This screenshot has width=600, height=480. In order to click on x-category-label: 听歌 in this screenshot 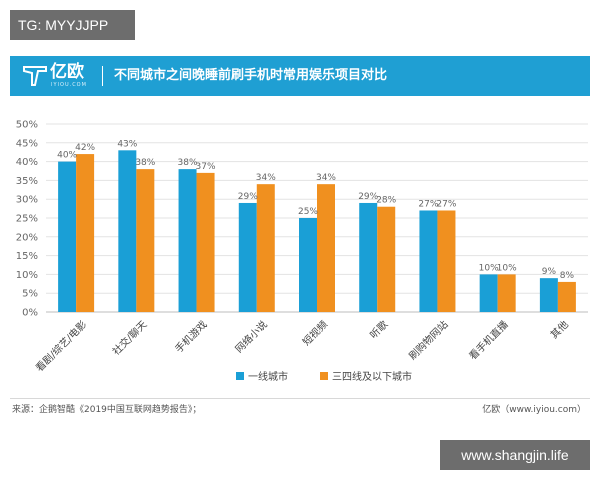, I will do `click(378, 329)`.